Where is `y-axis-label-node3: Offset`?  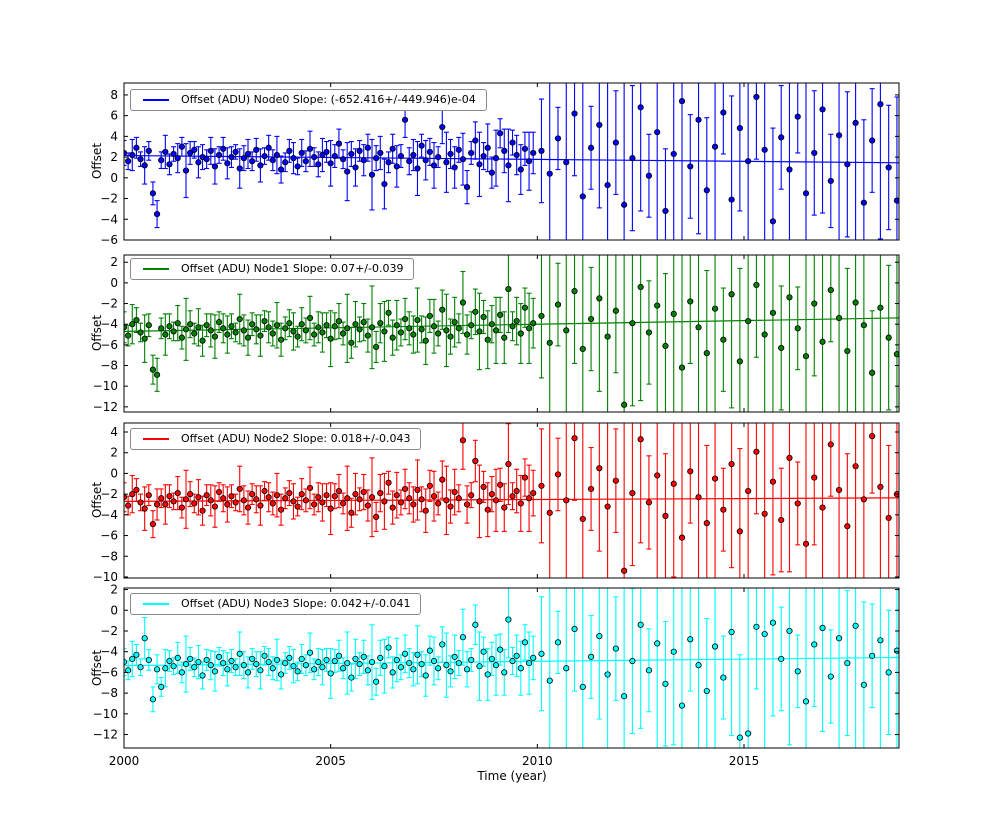
y-axis-label-node3: Offset is located at coordinates (97, 668).